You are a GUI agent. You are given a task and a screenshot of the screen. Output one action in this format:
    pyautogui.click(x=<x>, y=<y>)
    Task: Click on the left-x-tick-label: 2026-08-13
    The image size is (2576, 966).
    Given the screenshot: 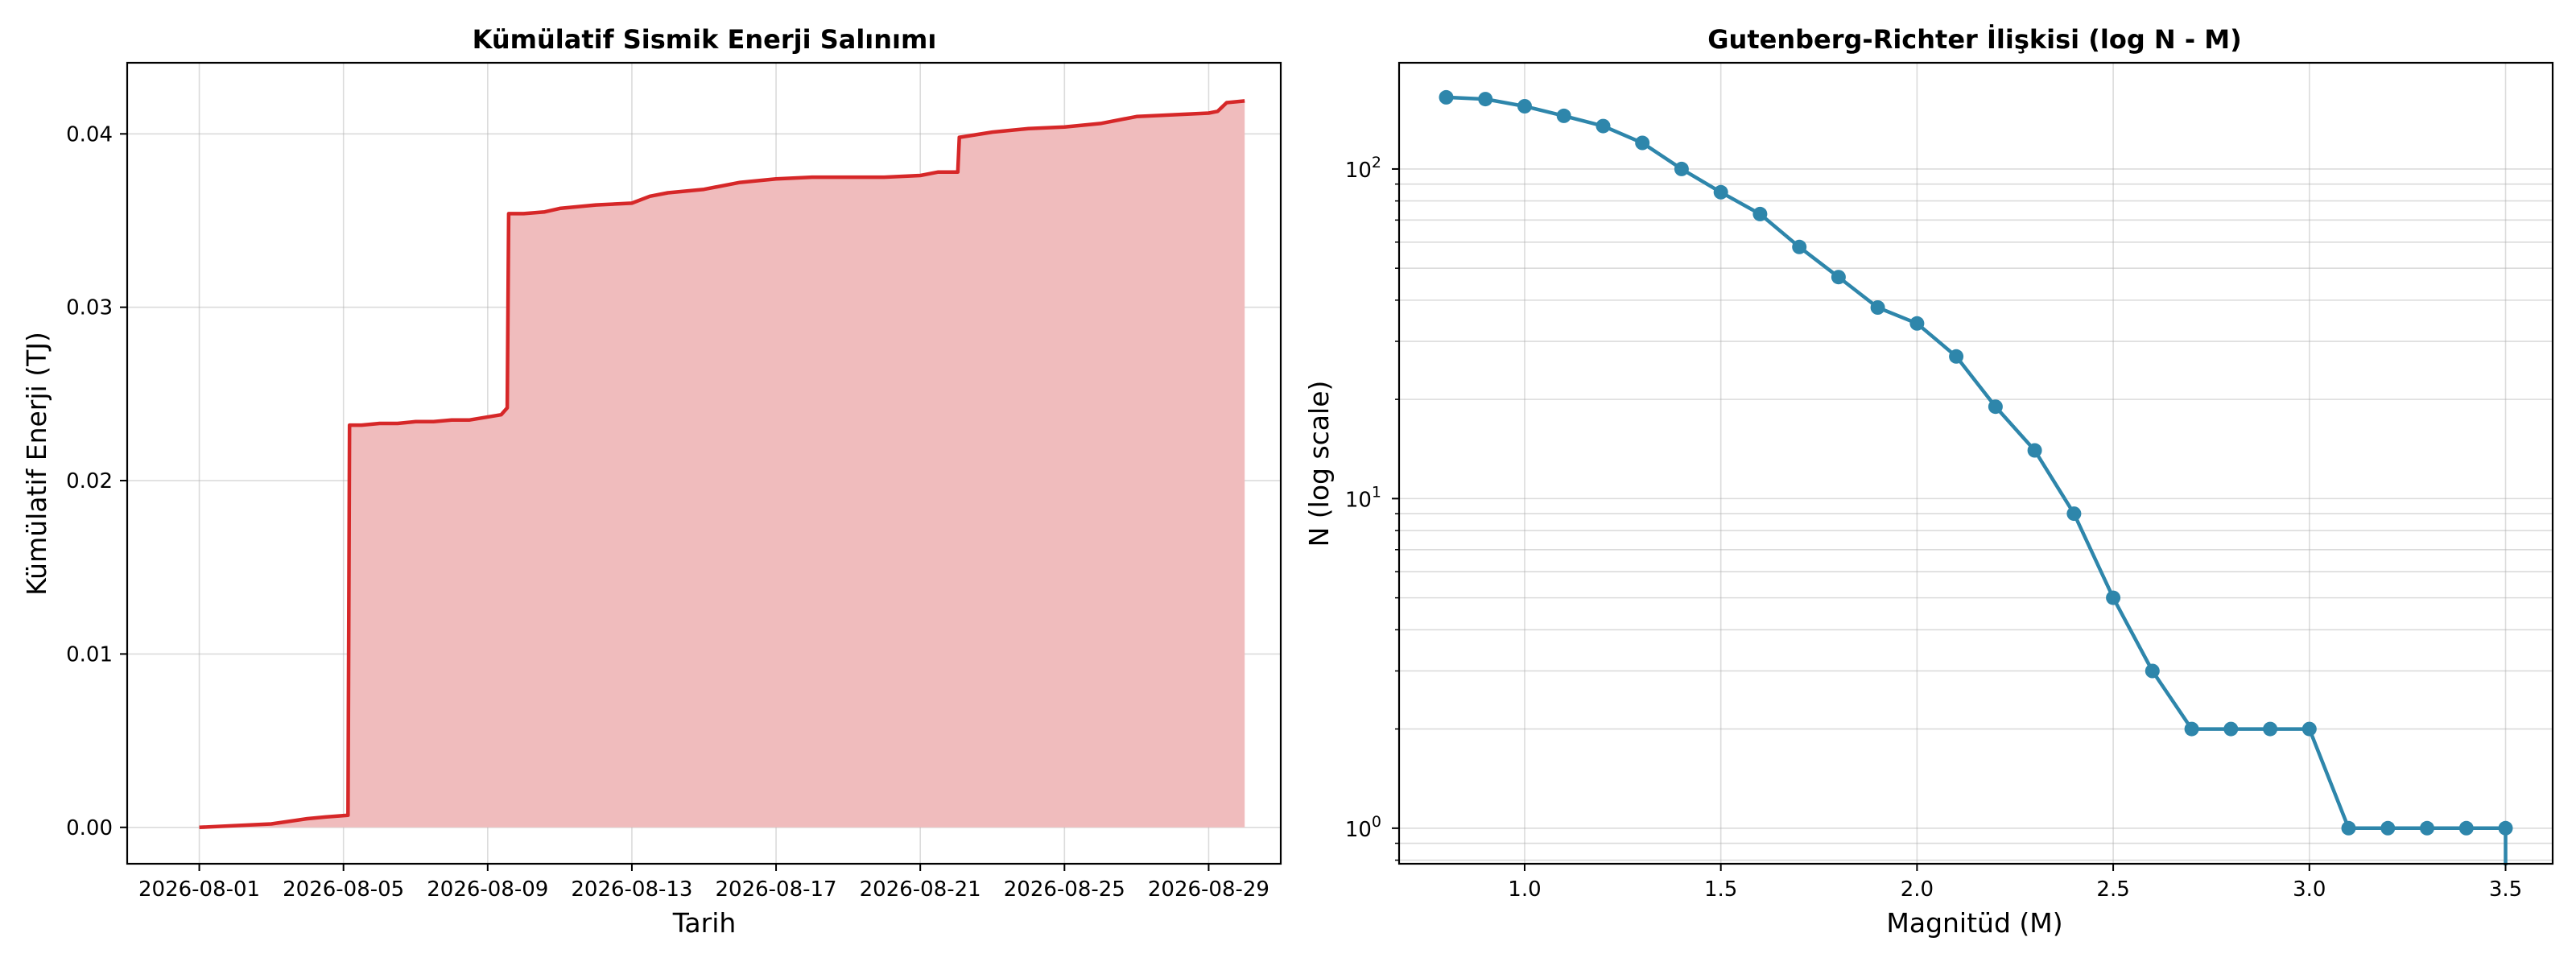 What is the action you would take?
    pyautogui.click(x=631, y=889)
    